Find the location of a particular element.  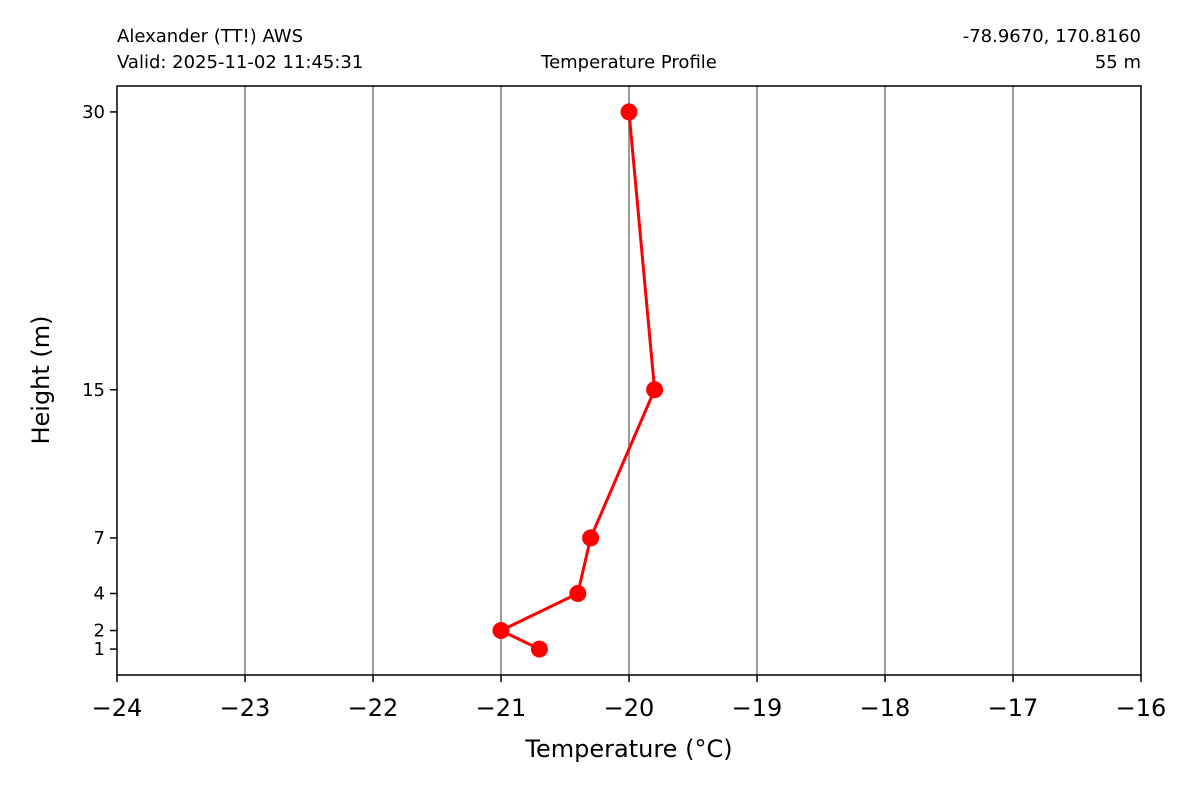

x-tick-label: −21 is located at coordinates (501, 708).